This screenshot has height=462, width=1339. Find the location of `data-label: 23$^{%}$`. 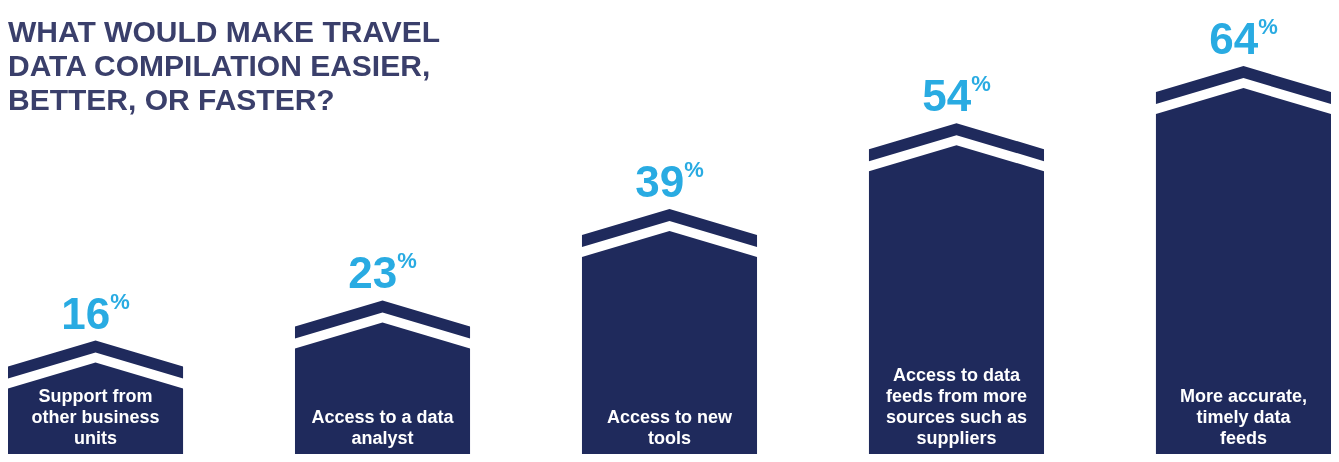

data-label: 23$^{%}$ is located at coordinates (382, 273).